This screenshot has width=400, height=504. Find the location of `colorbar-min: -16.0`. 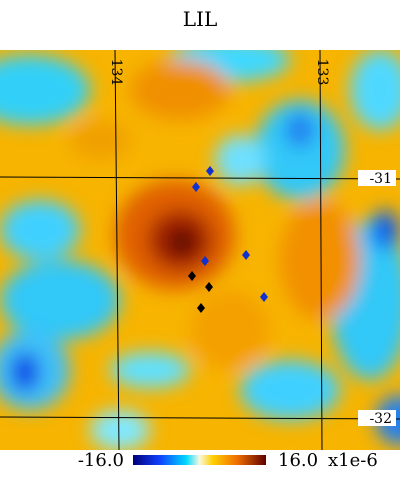

colorbar-min: -16.0 is located at coordinates (101, 460).